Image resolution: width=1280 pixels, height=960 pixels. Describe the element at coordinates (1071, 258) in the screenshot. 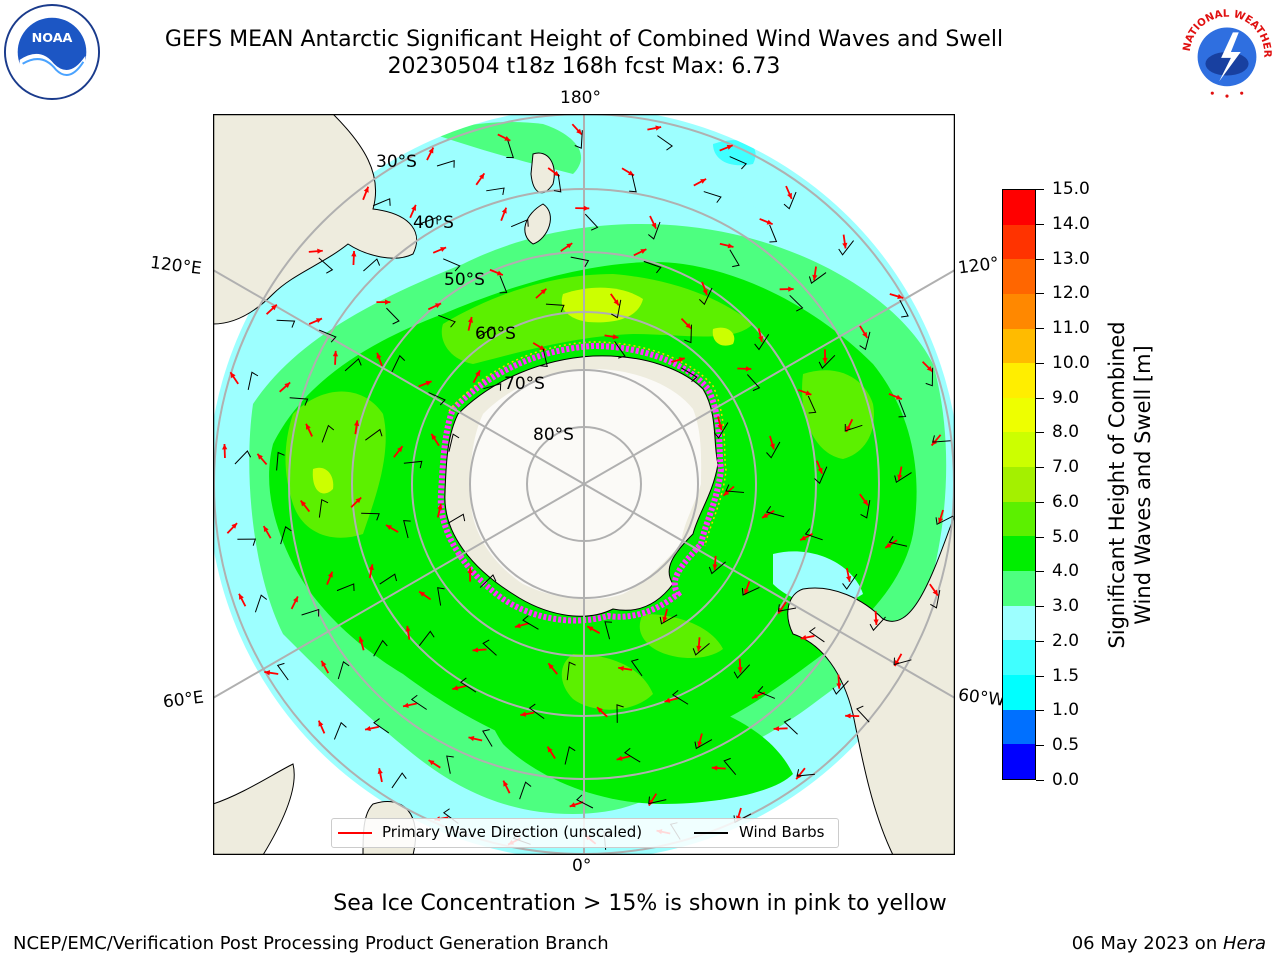

I see `colorbar-tick-label: 13.0` at that location.